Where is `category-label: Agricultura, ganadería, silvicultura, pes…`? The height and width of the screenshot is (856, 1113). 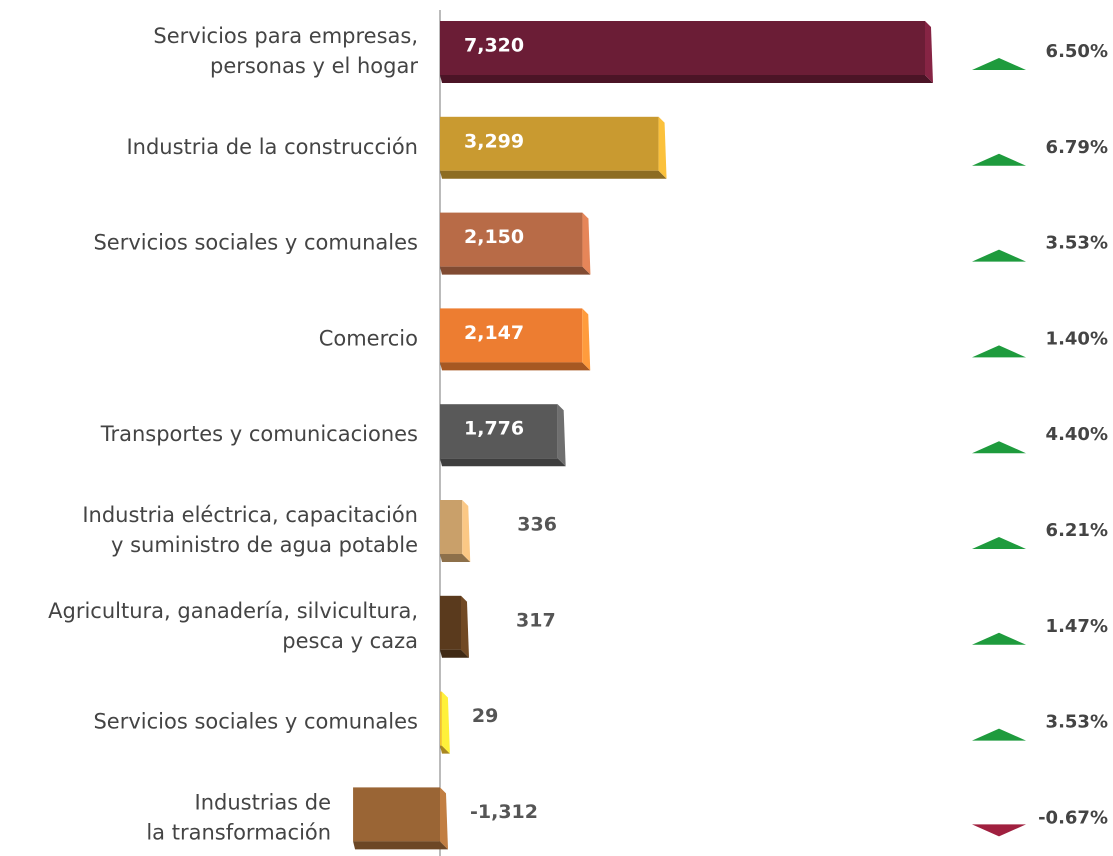
category-label: Agricultura, ganadería, silvicultura, pes… is located at coordinates (233, 626).